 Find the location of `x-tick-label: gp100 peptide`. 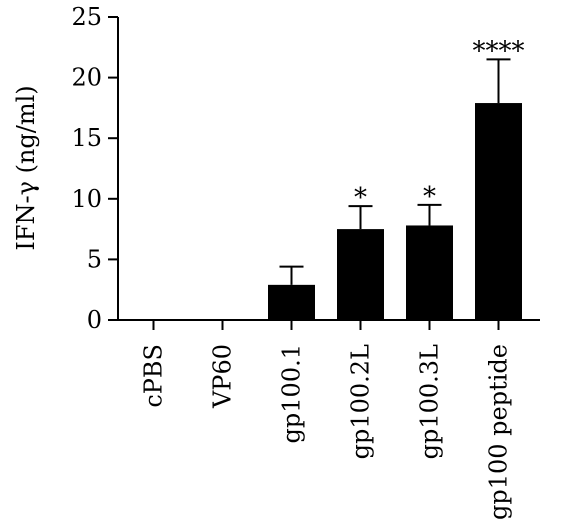

x-tick-label: gp100 peptide is located at coordinates (499, 432).